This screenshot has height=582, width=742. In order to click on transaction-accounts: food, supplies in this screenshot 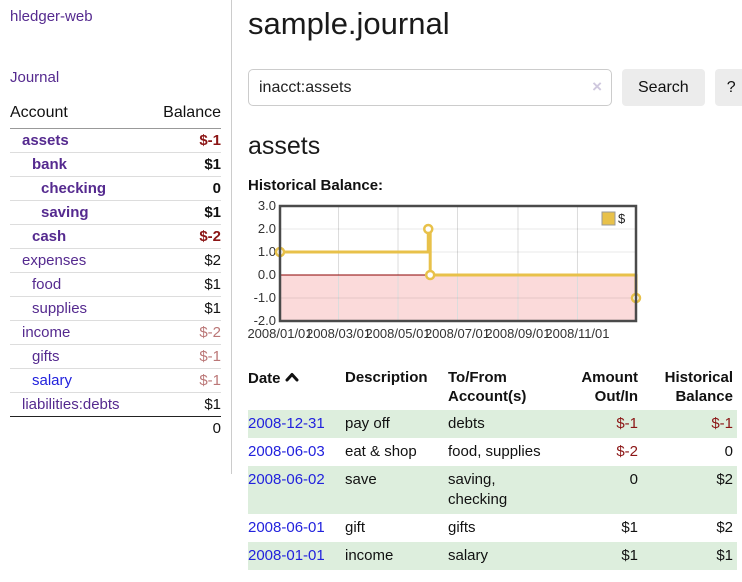, I will do `click(494, 451)`.